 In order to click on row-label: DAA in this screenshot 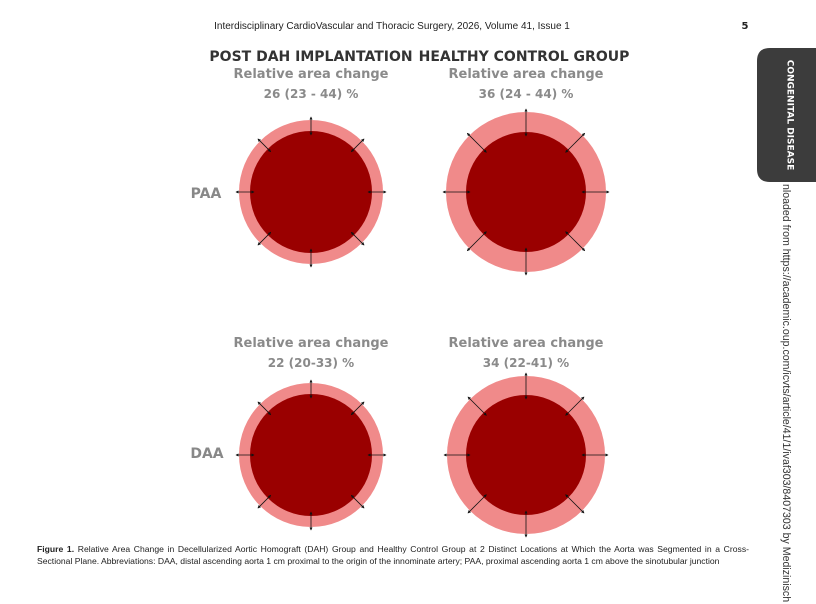, I will do `click(206, 454)`.